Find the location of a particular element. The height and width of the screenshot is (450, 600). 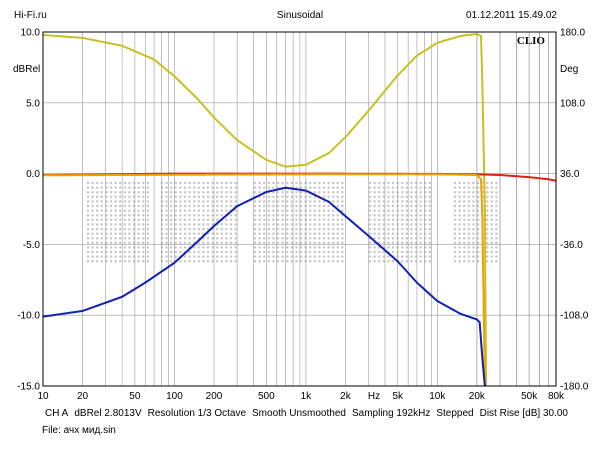

x-axis-tick-label: 2k is located at coordinates (346, 396).